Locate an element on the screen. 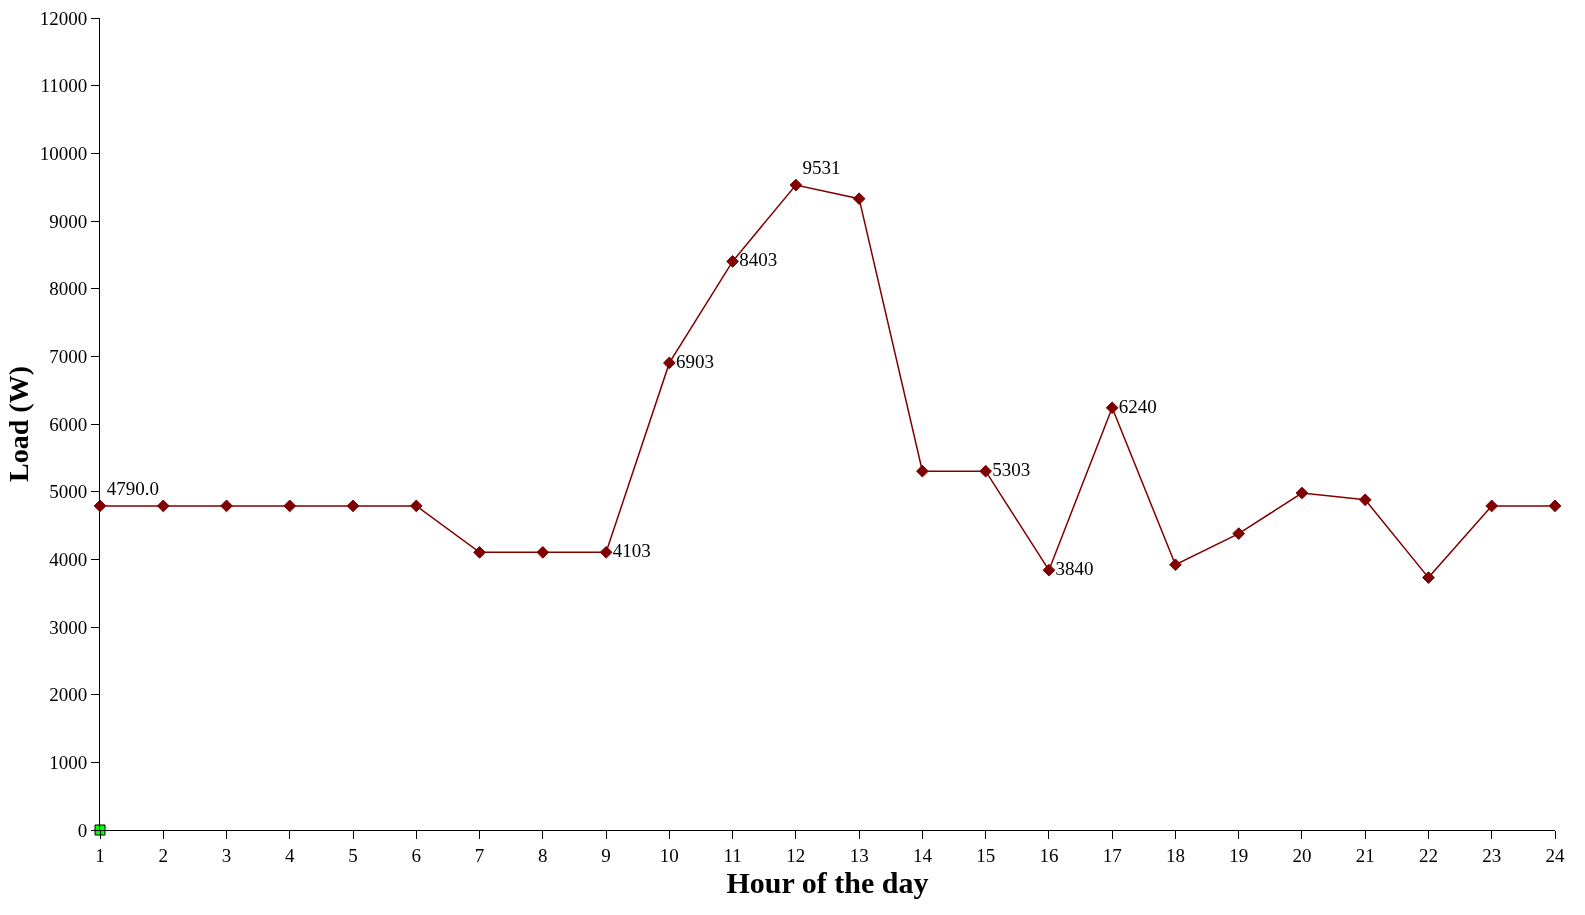 Image resolution: width=1585 pixels, height=915 pixels. y-tick-label: 8000 is located at coordinates (68, 289).